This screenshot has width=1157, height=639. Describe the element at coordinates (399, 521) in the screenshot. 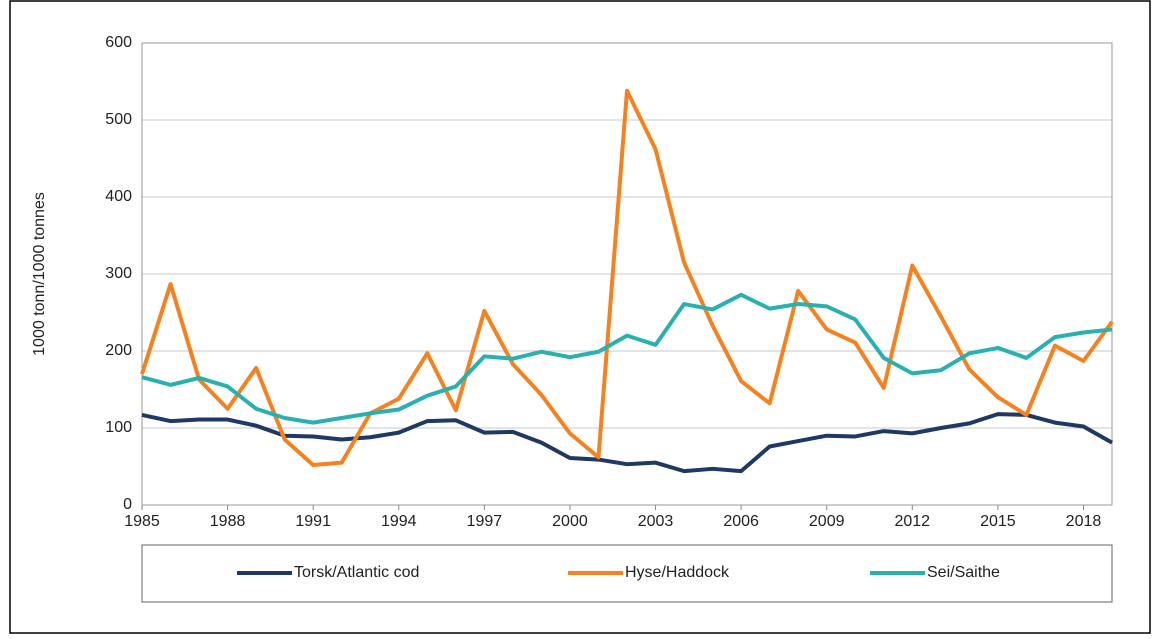

I see `x-tick-label: 1994` at that location.